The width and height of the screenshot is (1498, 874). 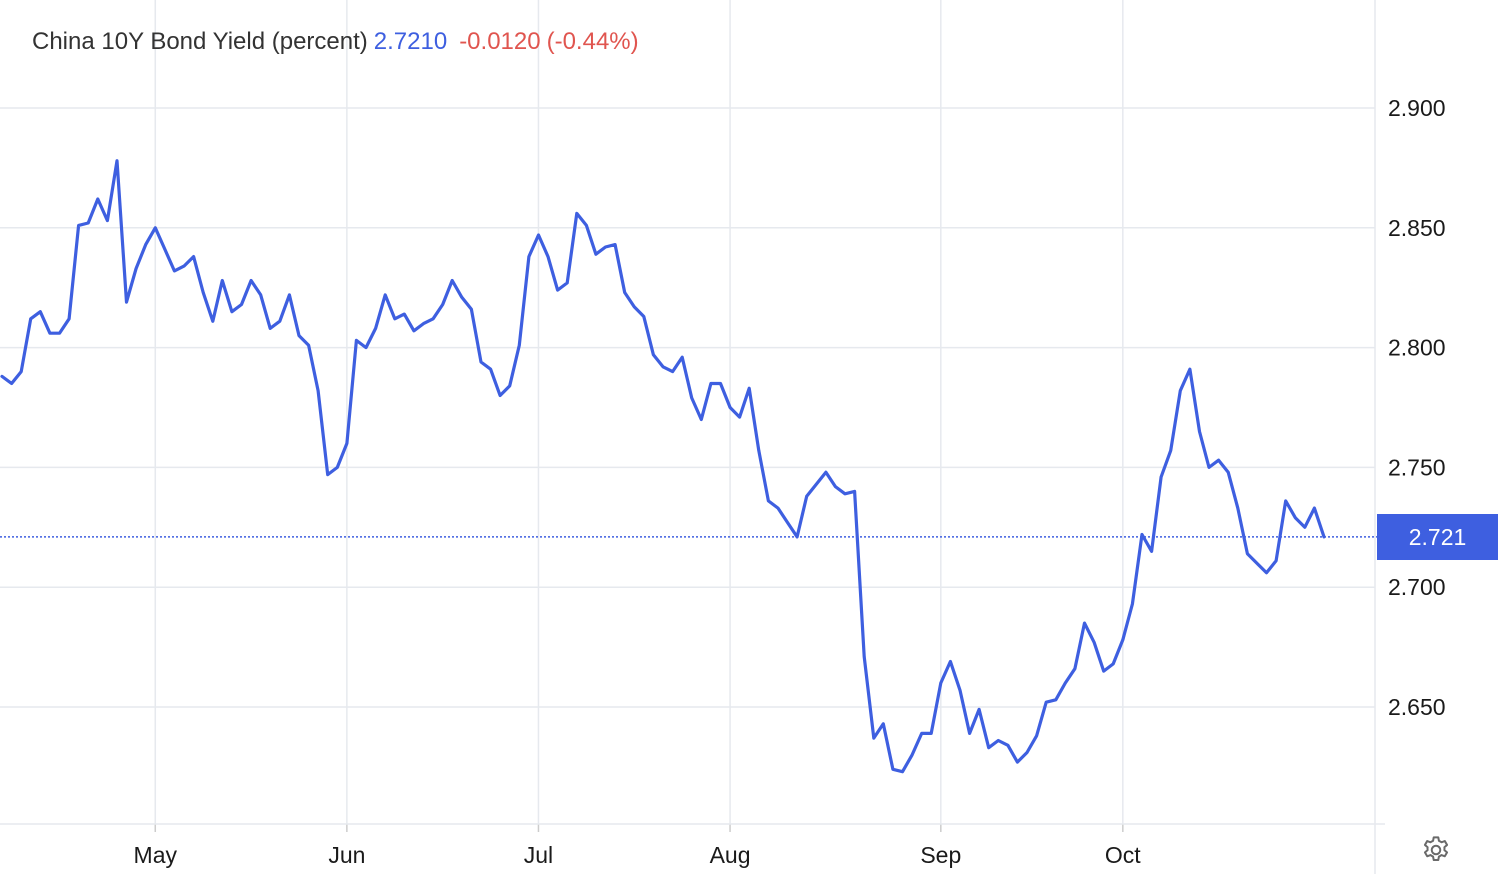 What do you see at coordinates (730, 855) in the screenshot?
I see `x-tick-label: Aug` at bounding box center [730, 855].